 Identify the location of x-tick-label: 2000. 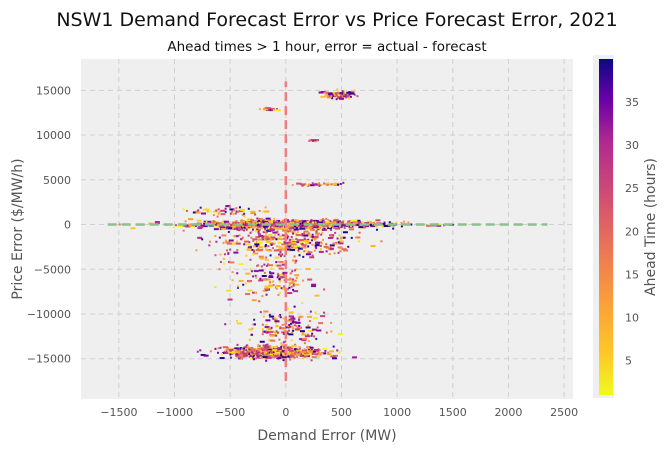
(508, 412).